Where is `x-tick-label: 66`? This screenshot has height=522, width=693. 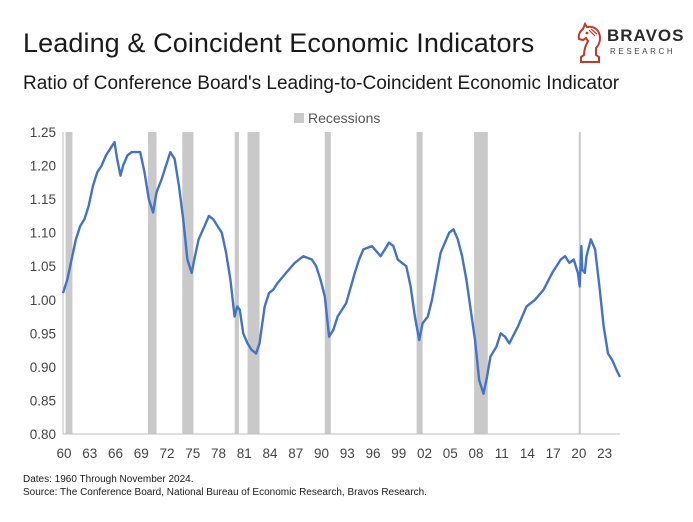
x-tick-label: 66 is located at coordinates (115, 453).